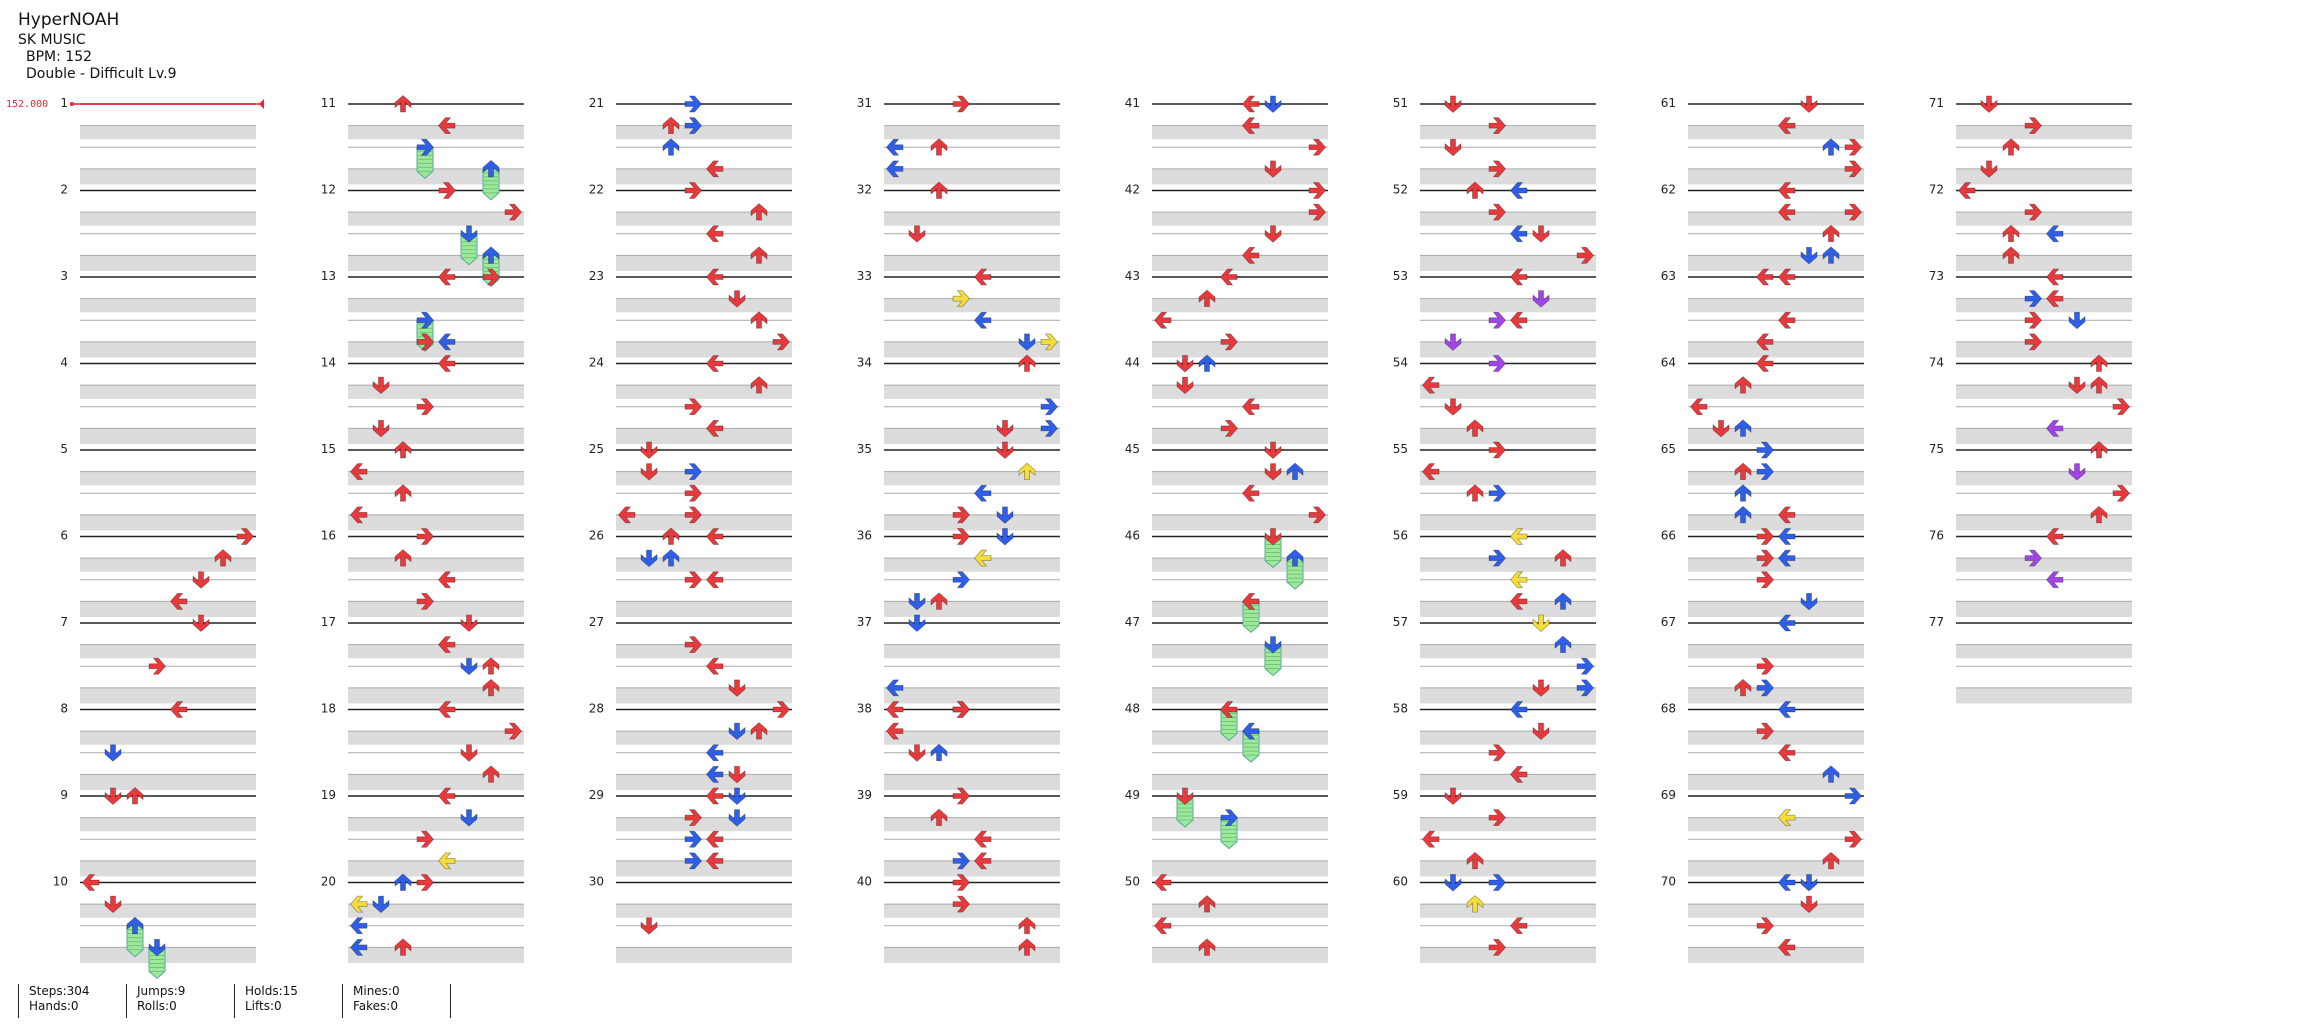 The image size is (2304, 1024). What do you see at coordinates (1400, 449) in the screenshot?
I see `measure-number: 55` at bounding box center [1400, 449].